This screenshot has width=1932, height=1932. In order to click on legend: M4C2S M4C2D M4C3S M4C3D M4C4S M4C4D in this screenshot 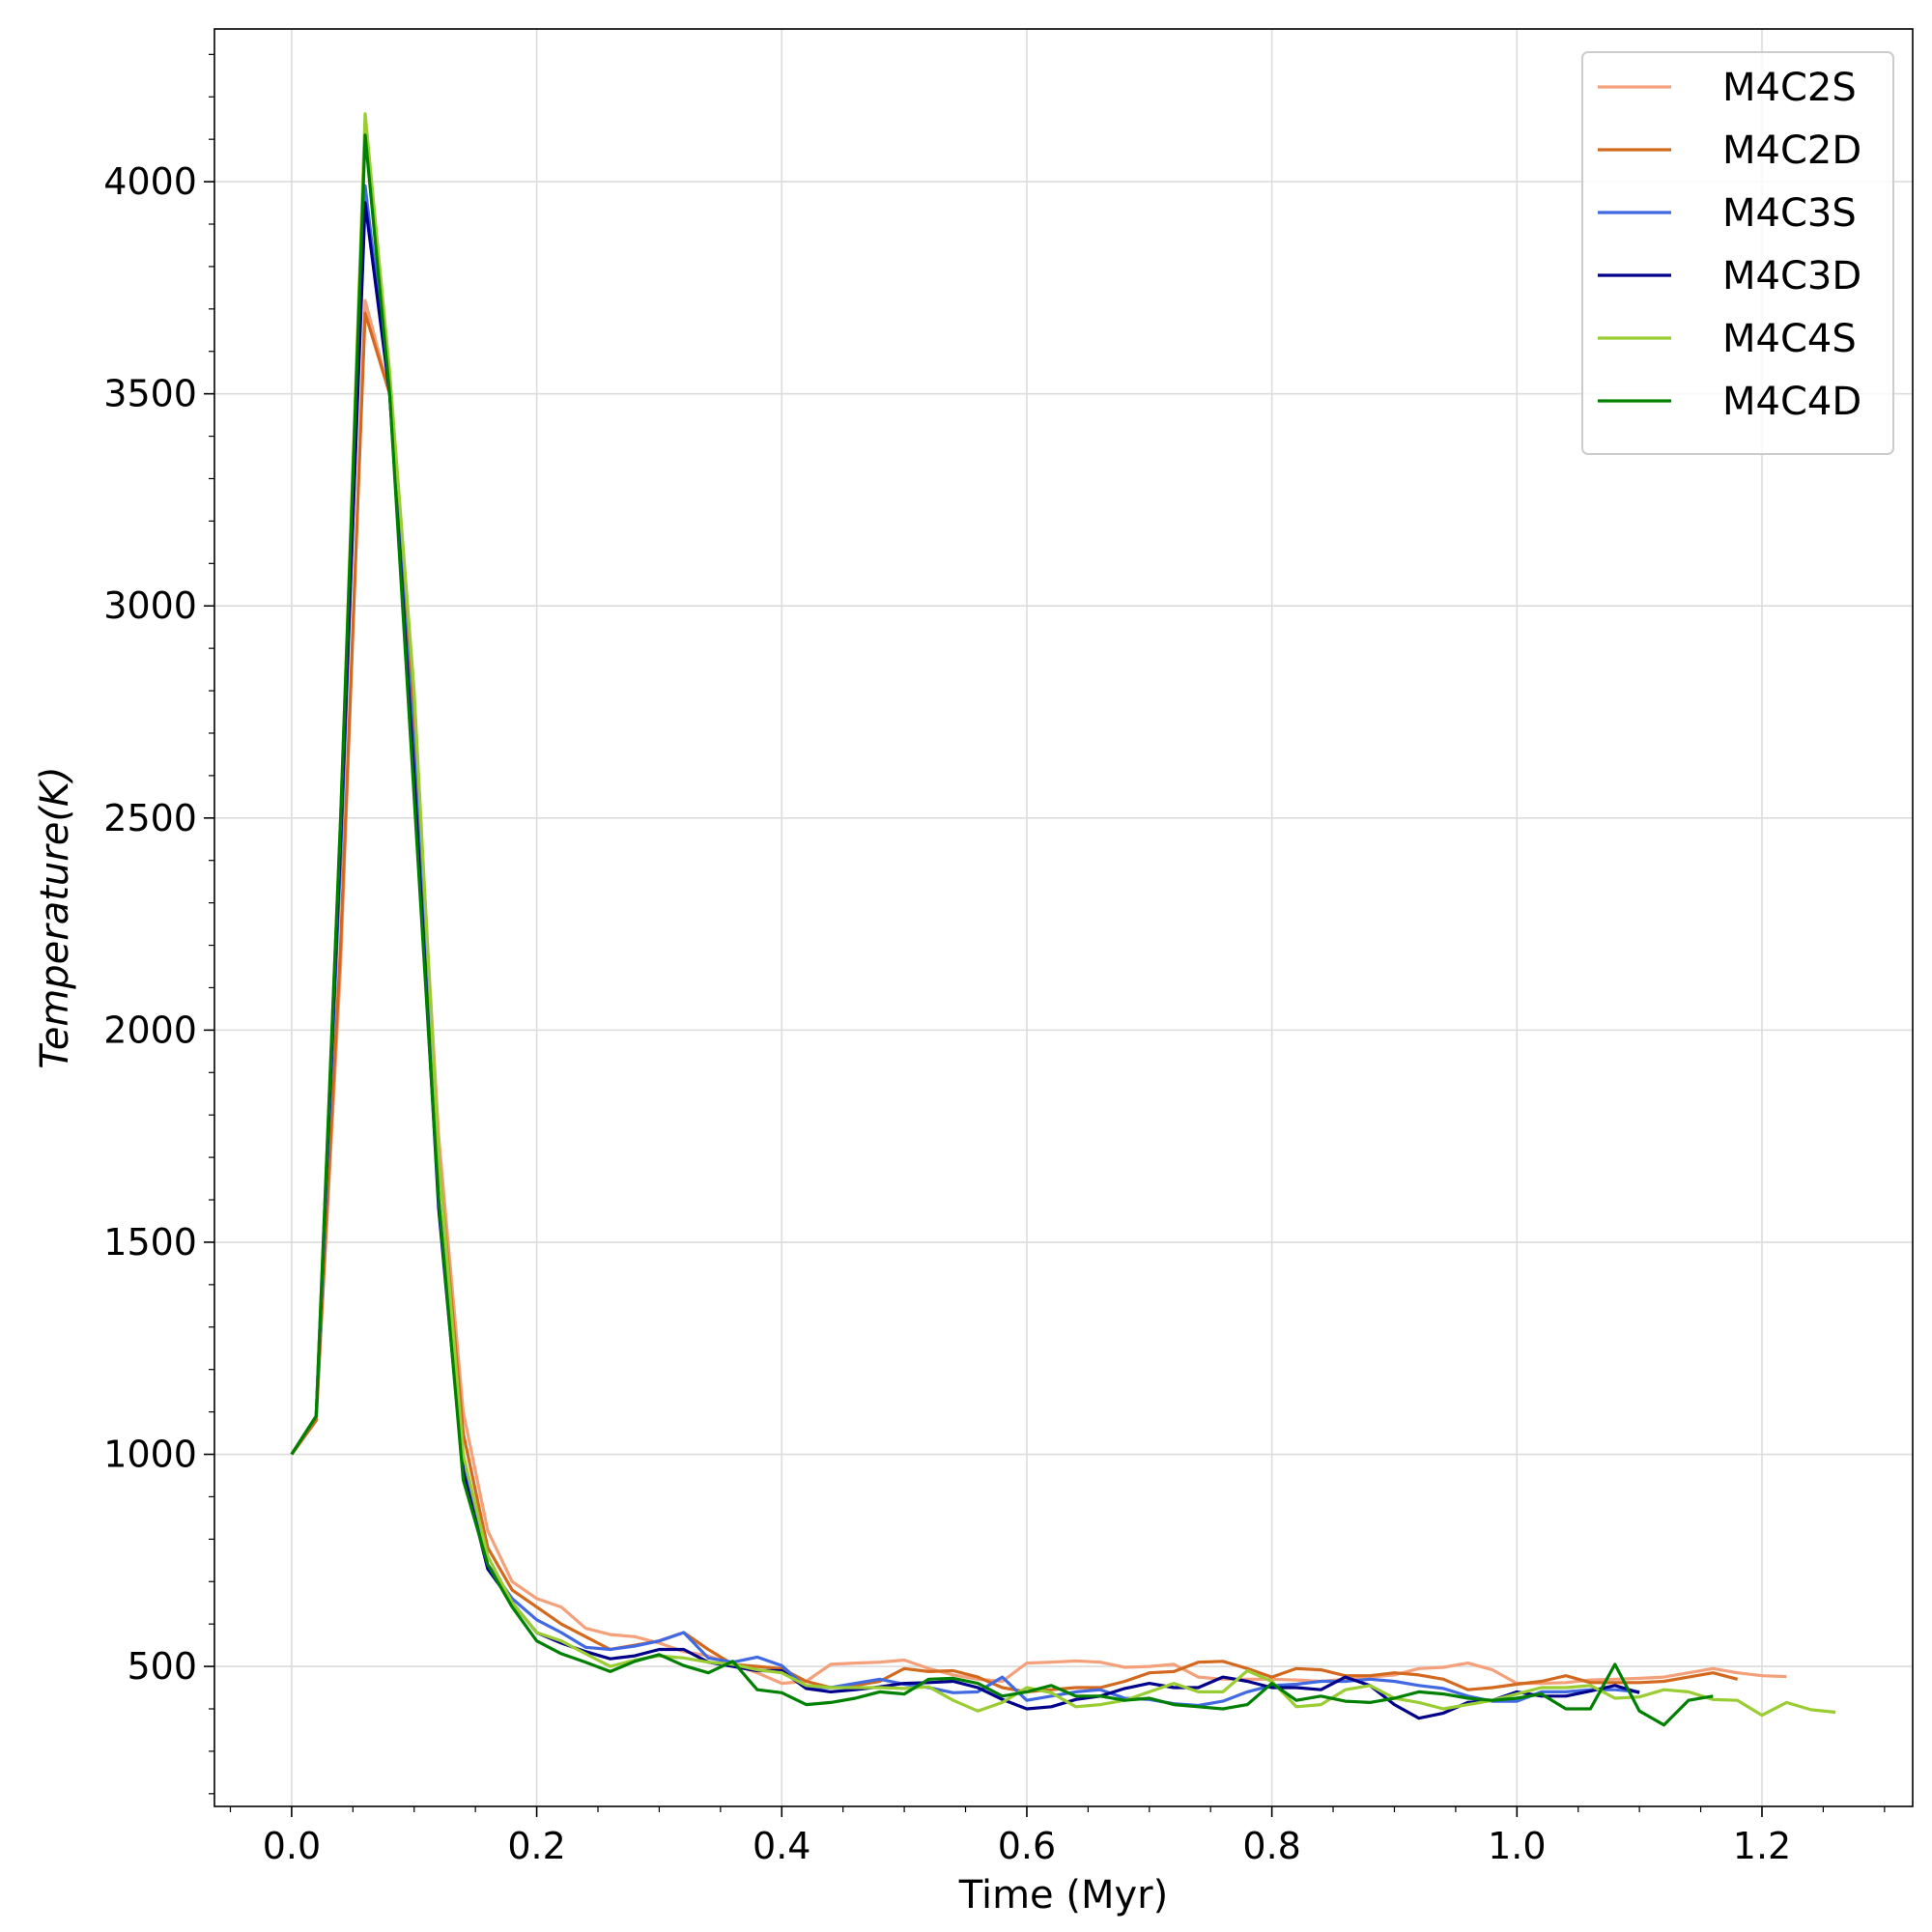, I will do `click(1737, 253)`.